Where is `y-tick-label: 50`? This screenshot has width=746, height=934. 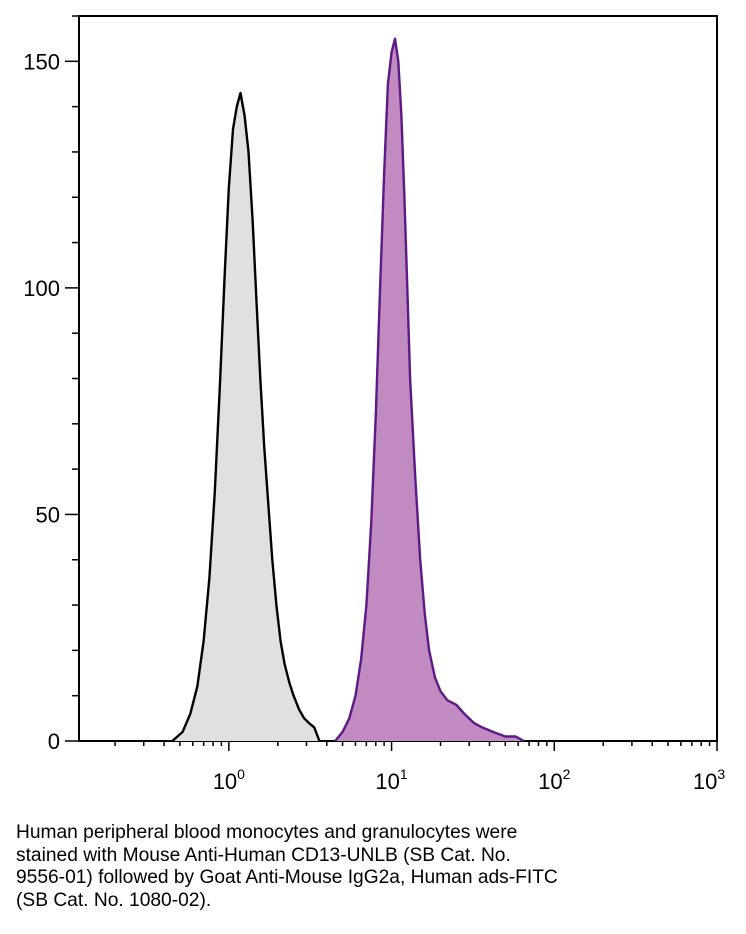
y-tick-label: 50 is located at coordinates (48, 514).